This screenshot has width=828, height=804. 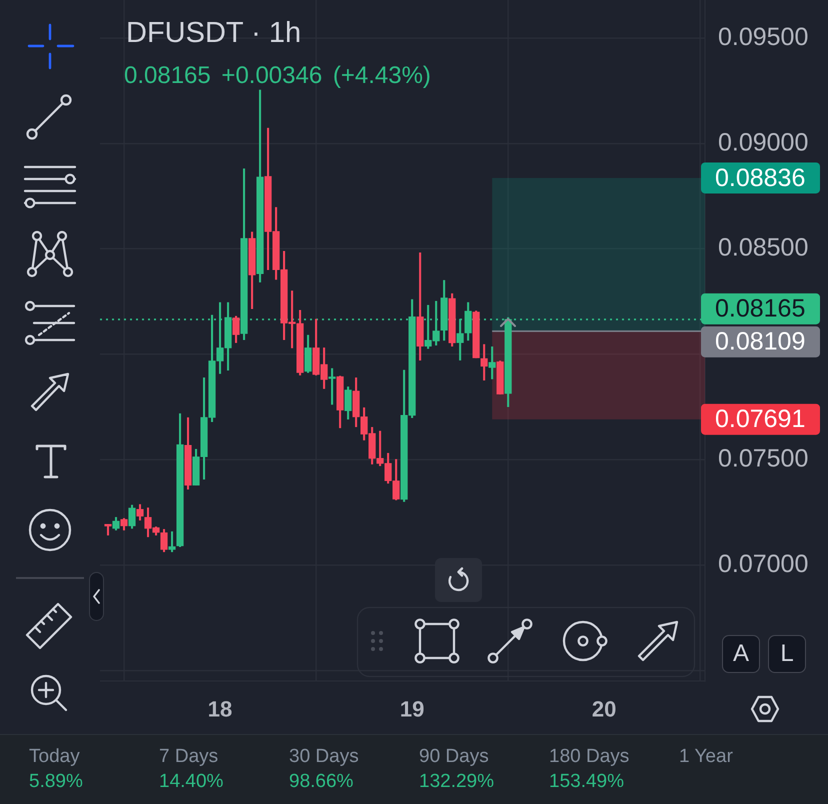 What do you see at coordinates (763, 458) in the screenshot?
I see `y-tick-label: 0.07500` at bounding box center [763, 458].